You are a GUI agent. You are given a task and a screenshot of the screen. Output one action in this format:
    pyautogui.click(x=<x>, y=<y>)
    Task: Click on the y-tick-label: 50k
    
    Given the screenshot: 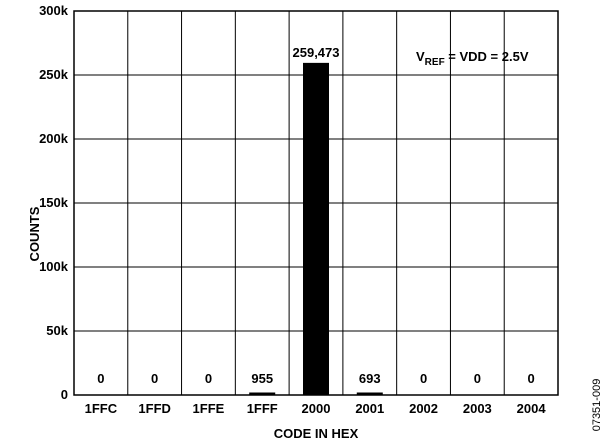 What is the action you would take?
    pyautogui.click(x=57, y=330)
    